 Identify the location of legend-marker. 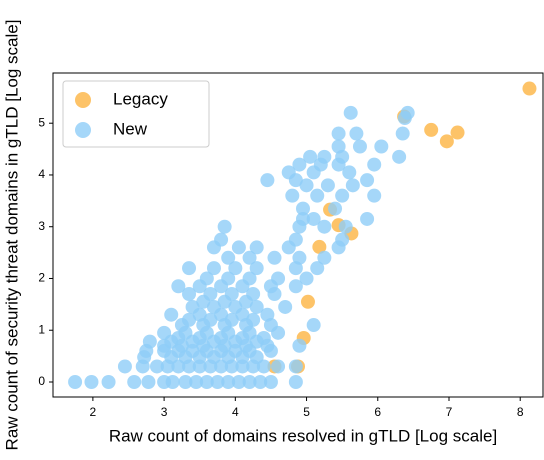
(83, 100).